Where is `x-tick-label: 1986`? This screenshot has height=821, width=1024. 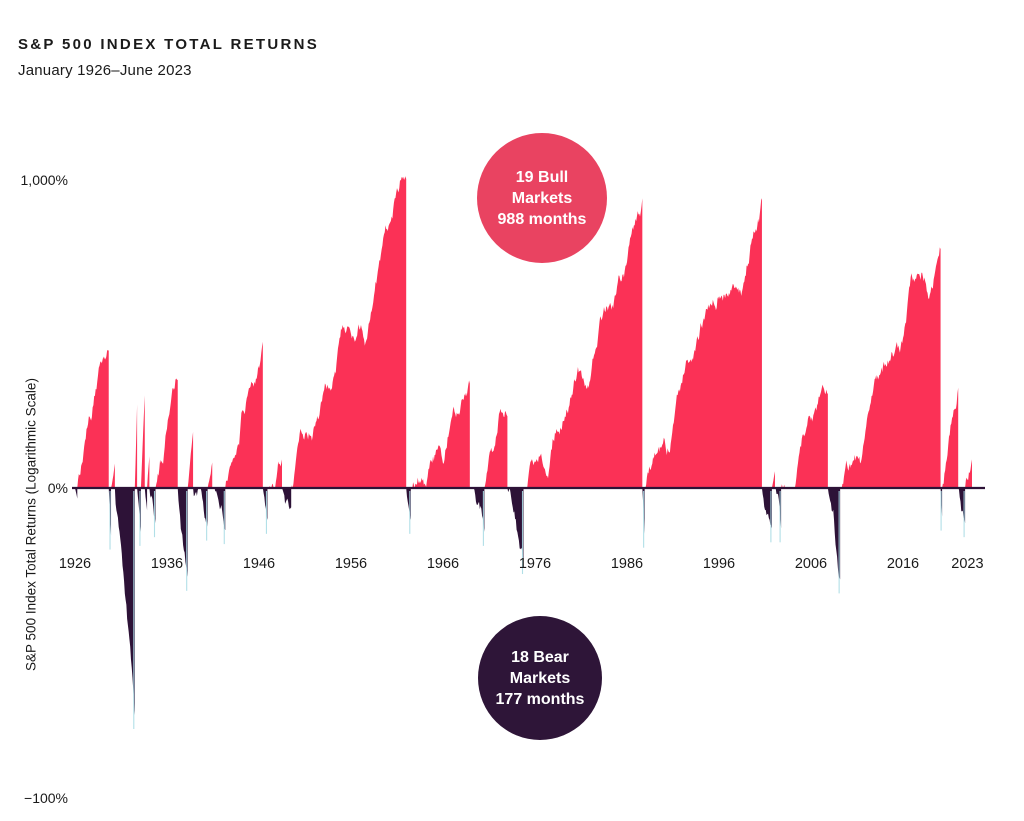
x-tick-label: 1986 is located at coordinates (627, 564).